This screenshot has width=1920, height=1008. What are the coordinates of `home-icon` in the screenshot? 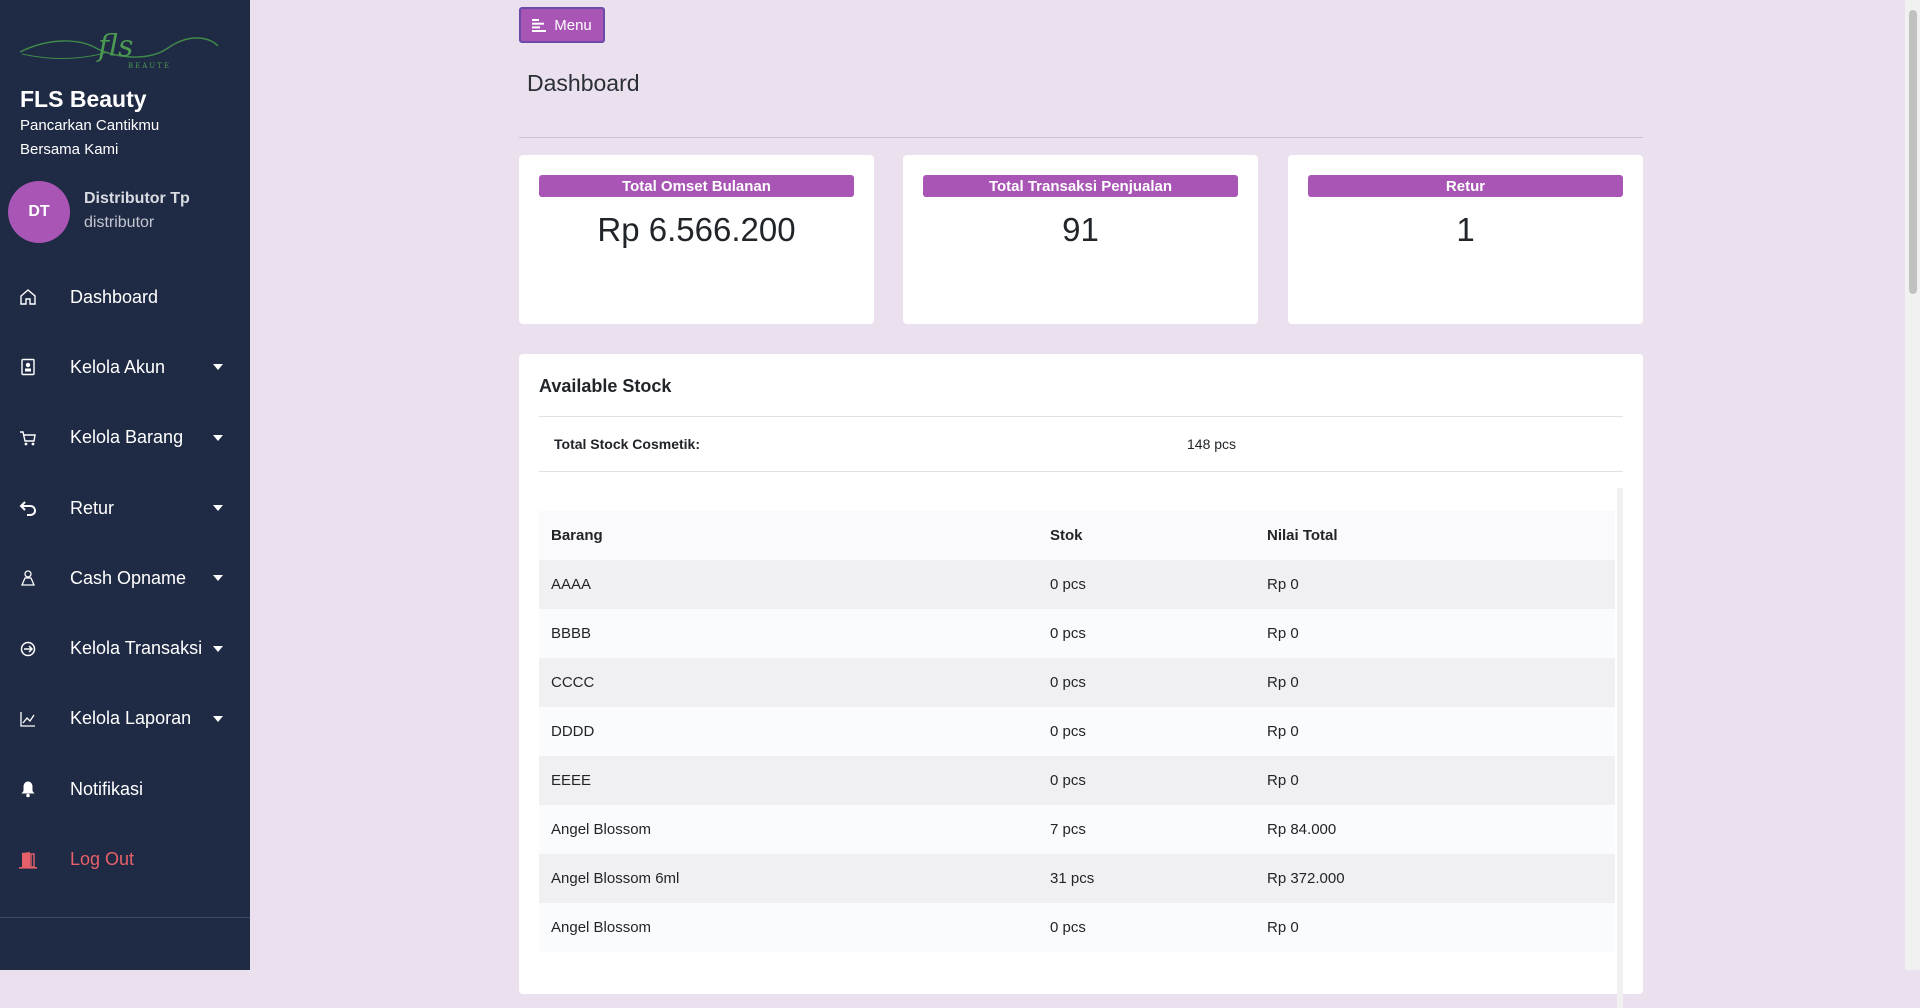 It's located at (28, 297).